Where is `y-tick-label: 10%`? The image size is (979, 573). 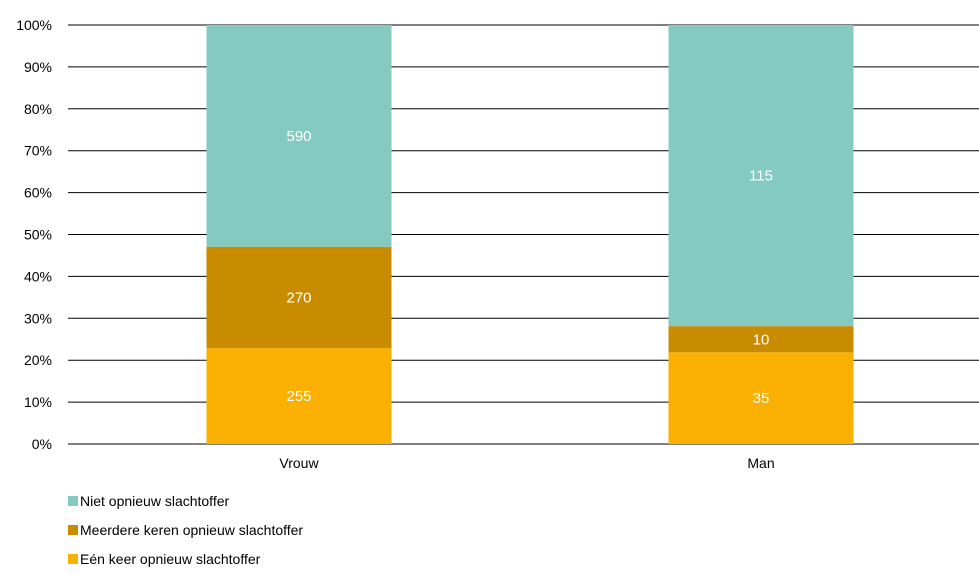
y-tick-label: 10% is located at coordinates (38, 402).